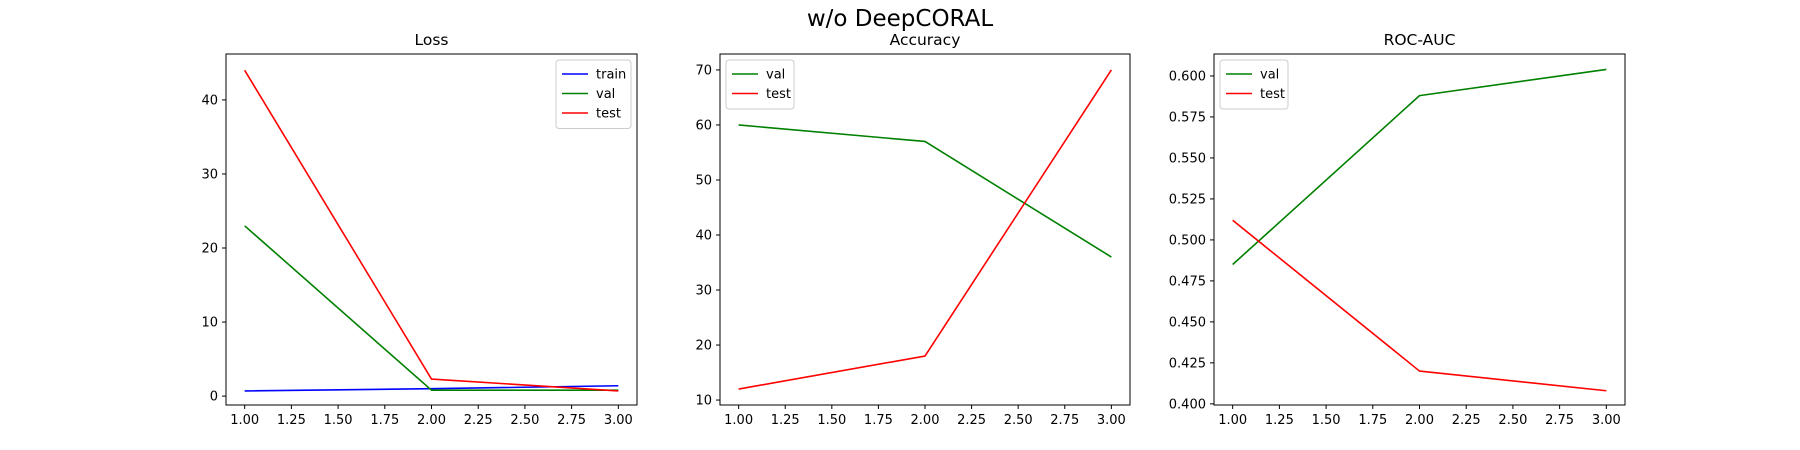 This screenshot has height=450, width=1800. Describe the element at coordinates (214, 397) in the screenshot. I see `y-tick-label: 0` at that location.